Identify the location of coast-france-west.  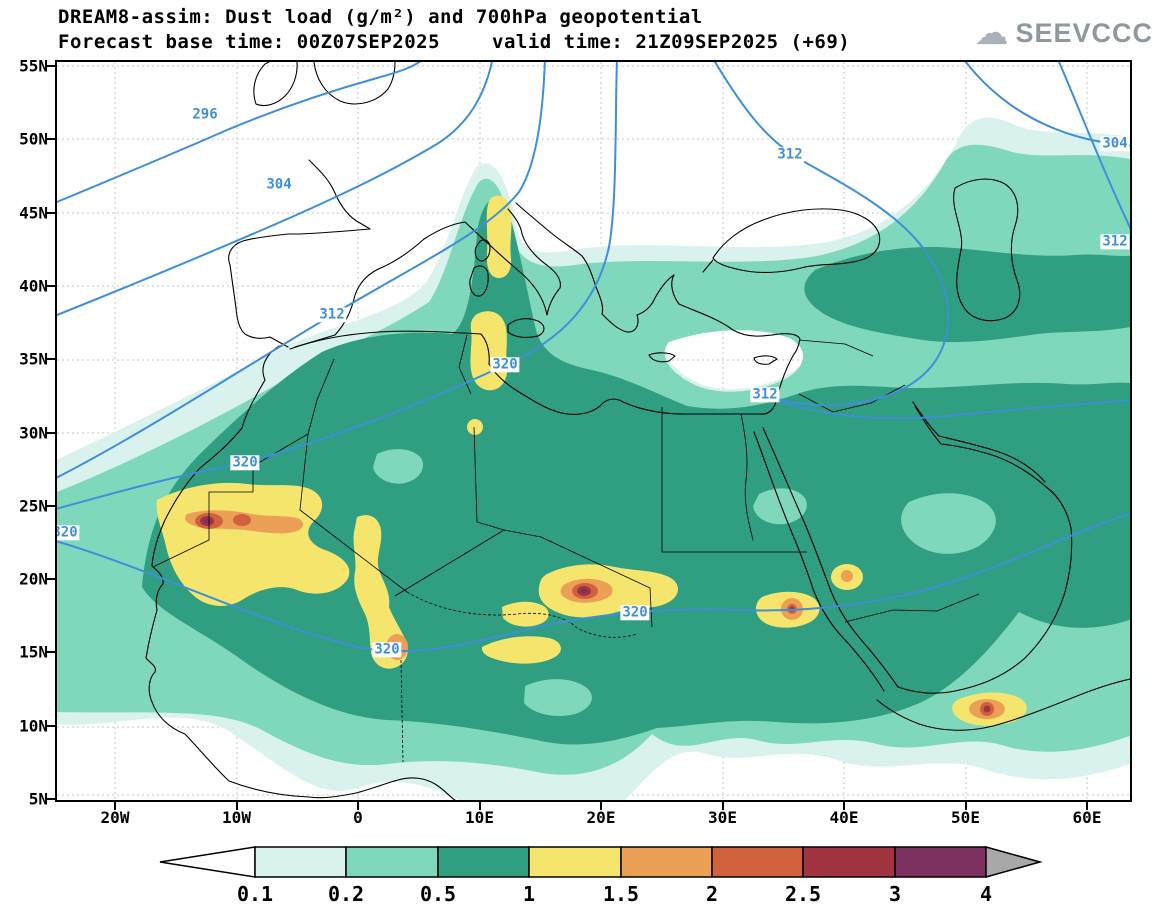
(329, 197).